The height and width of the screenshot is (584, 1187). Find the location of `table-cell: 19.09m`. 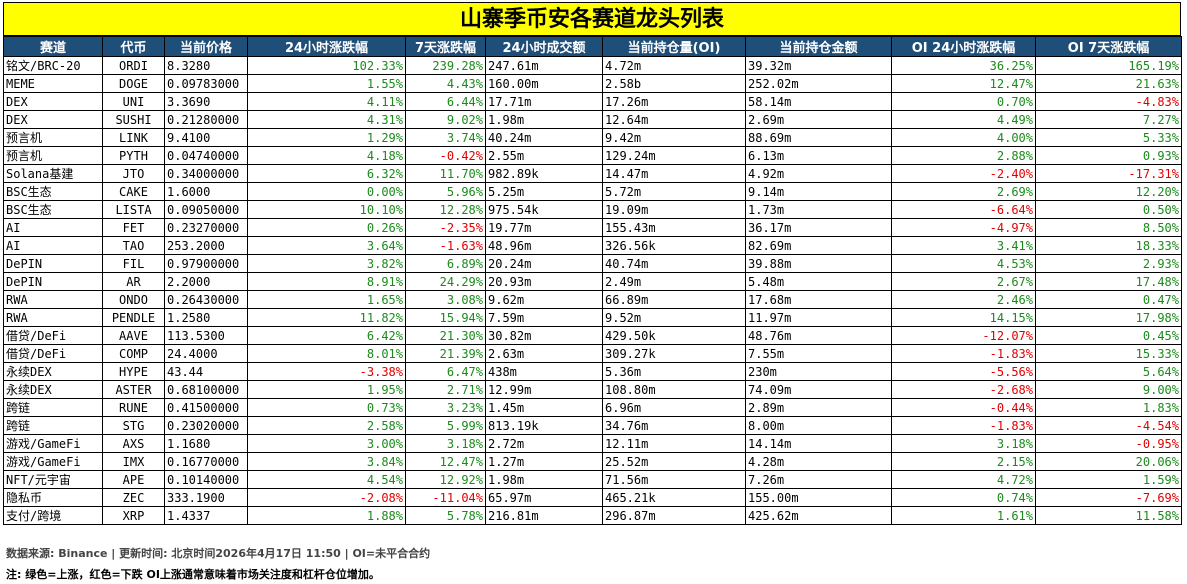

table-cell: 19.09m is located at coordinates (674, 209).